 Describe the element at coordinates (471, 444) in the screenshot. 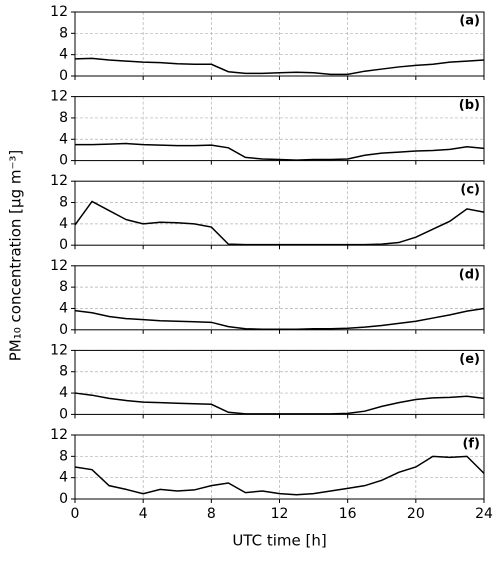

I see `panel-label: (f)` at that location.